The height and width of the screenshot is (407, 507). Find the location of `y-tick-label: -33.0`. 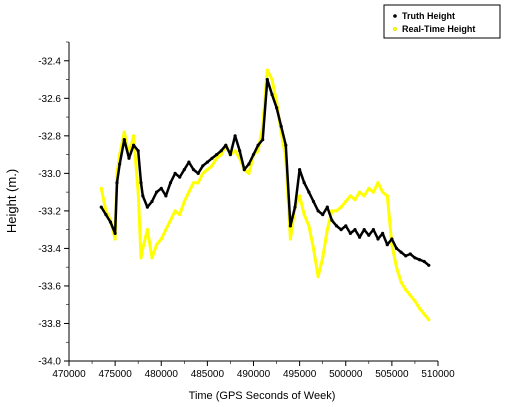

y-tick-label: -33.0 is located at coordinates (49, 174).